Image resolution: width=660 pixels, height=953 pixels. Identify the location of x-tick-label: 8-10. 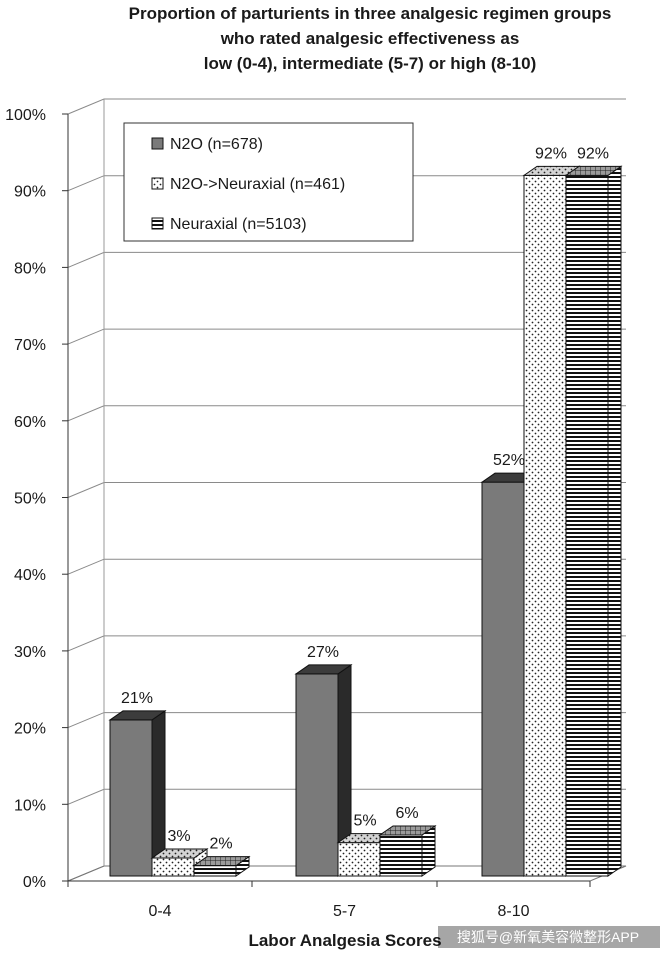
(513, 911).